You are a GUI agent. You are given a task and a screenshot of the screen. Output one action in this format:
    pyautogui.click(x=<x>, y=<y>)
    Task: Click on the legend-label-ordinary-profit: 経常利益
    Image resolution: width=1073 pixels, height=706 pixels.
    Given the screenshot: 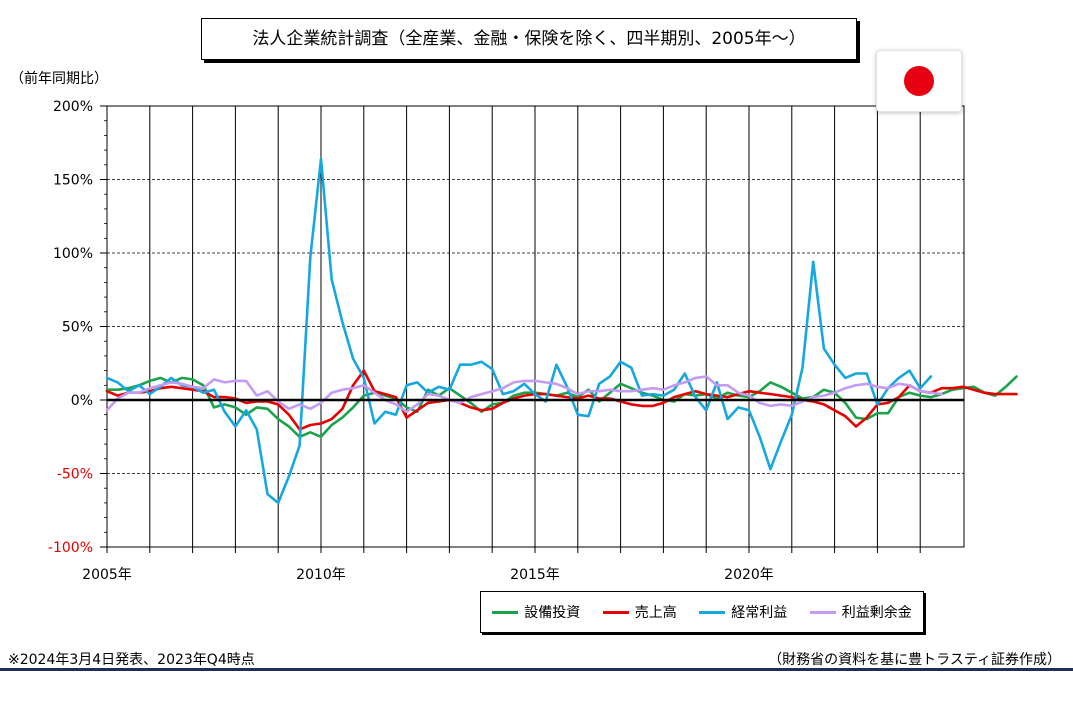 What is the action you would take?
    pyautogui.click(x=759, y=613)
    